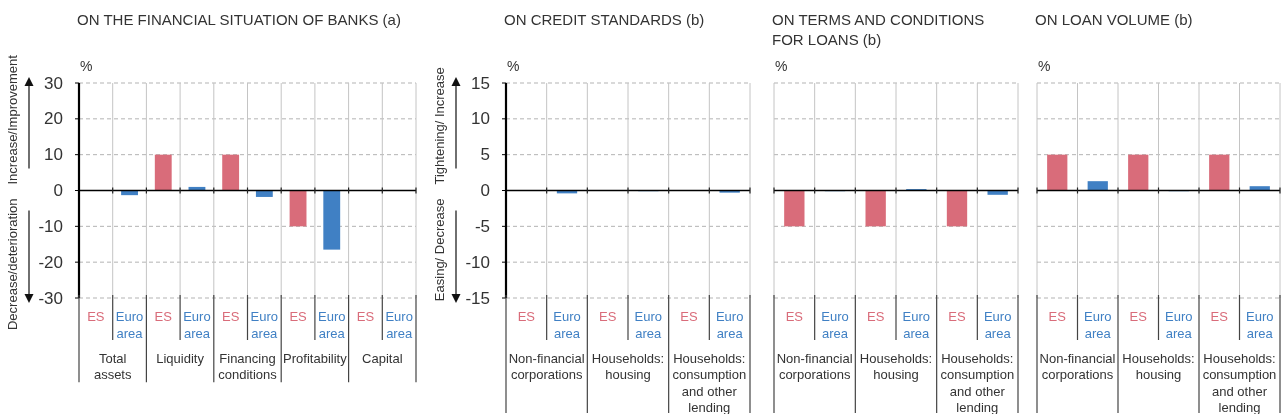 The width and height of the screenshot is (1287, 414). I want to click on x-tick-label: Financing conditions, so click(248, 366).